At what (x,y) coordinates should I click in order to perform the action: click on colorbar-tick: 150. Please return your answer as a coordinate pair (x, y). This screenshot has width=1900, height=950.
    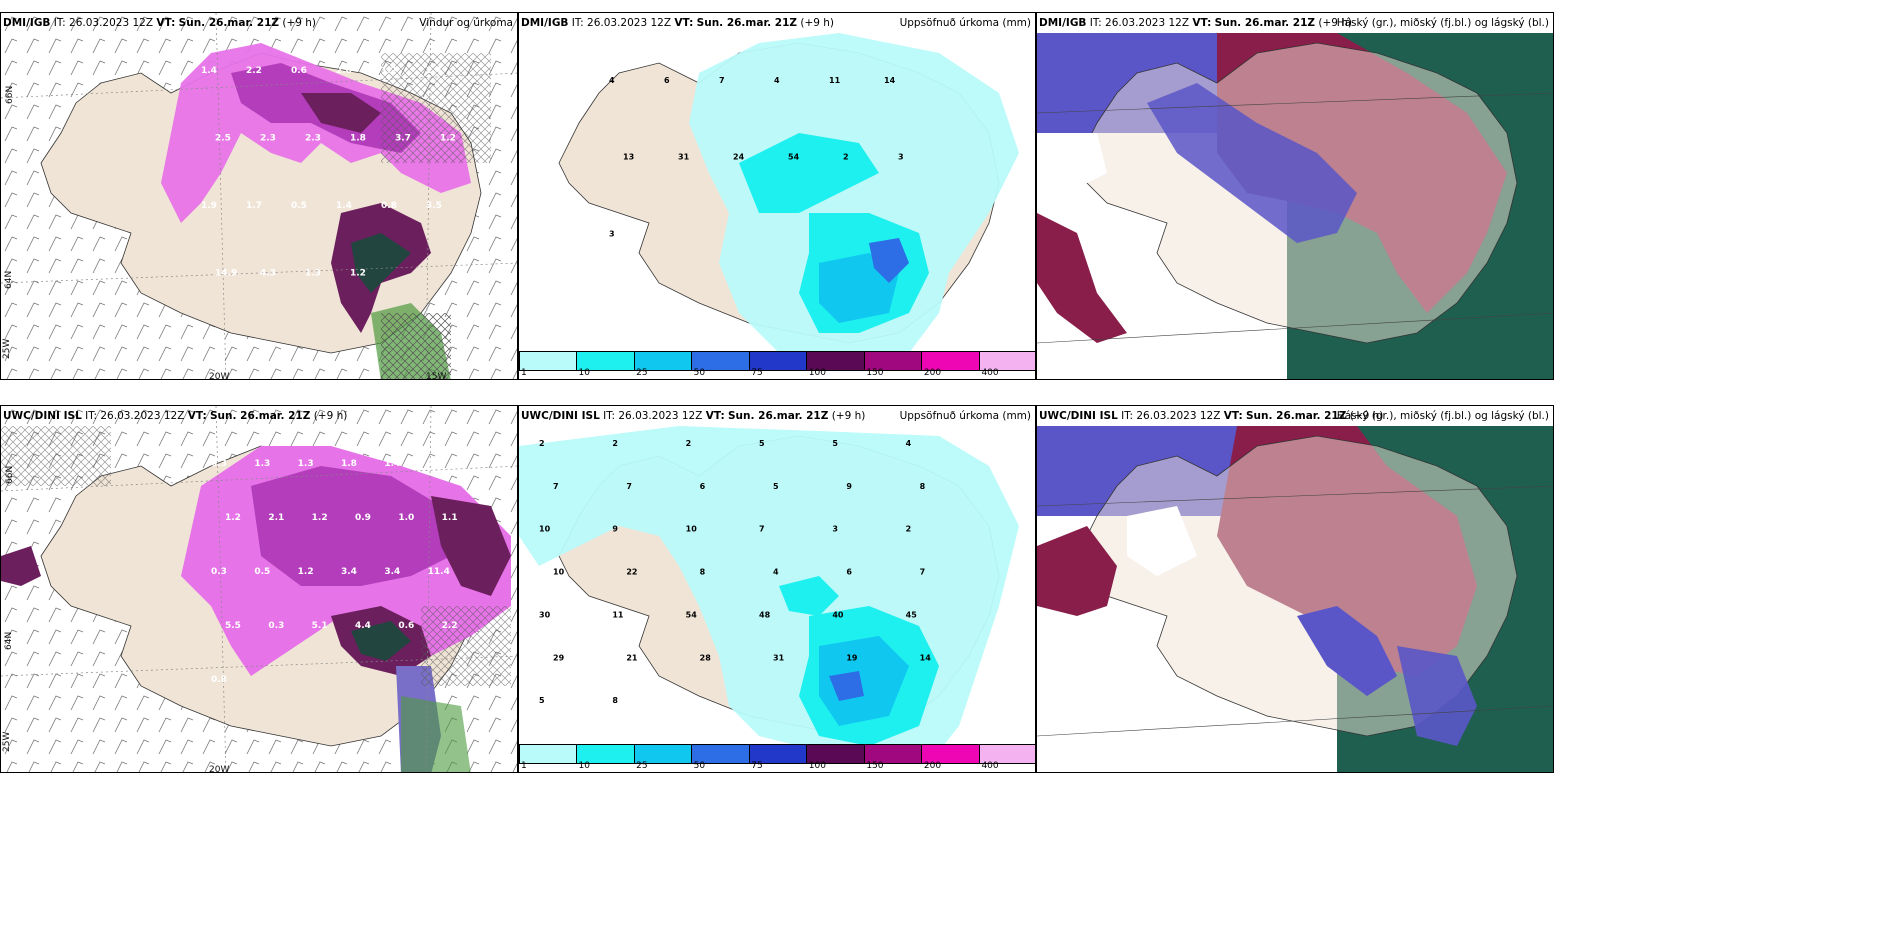
    Looking at the image, I should click on (875, 766).